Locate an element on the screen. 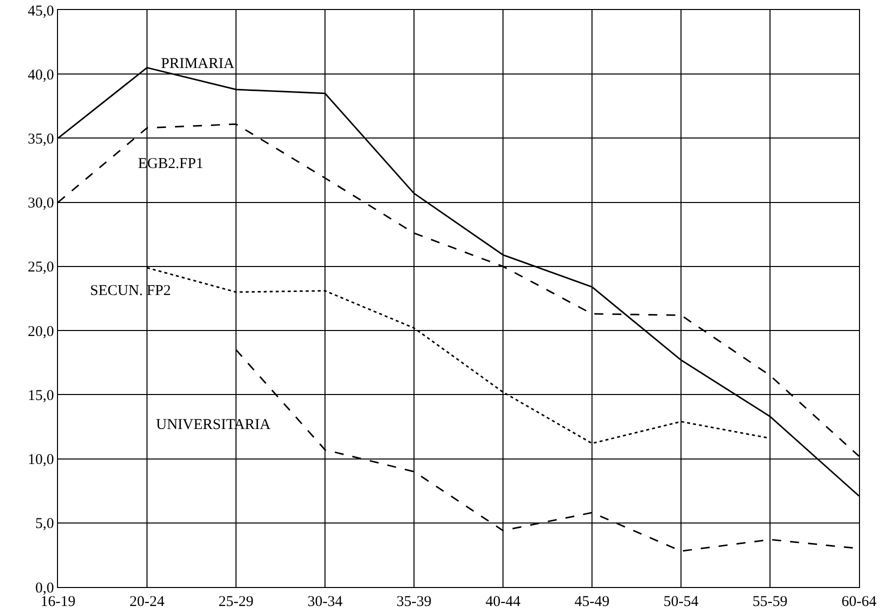 This screenshot has width=889, height=613. x-tick-label: 20-24 is located at coordinates (147, 602).